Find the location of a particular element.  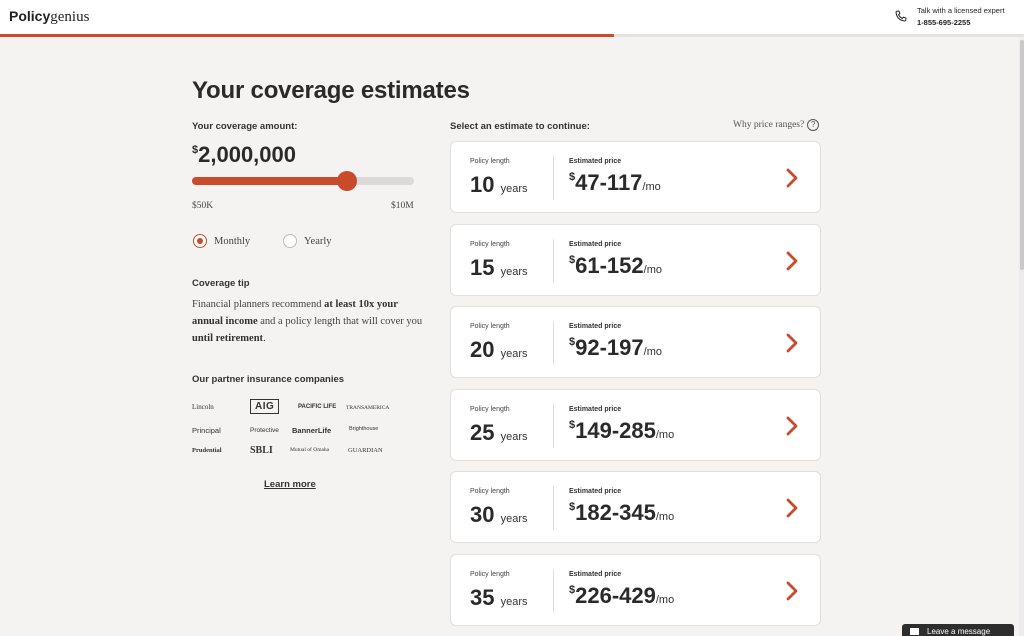

scrollbar is located at coordinates (1021, 336).